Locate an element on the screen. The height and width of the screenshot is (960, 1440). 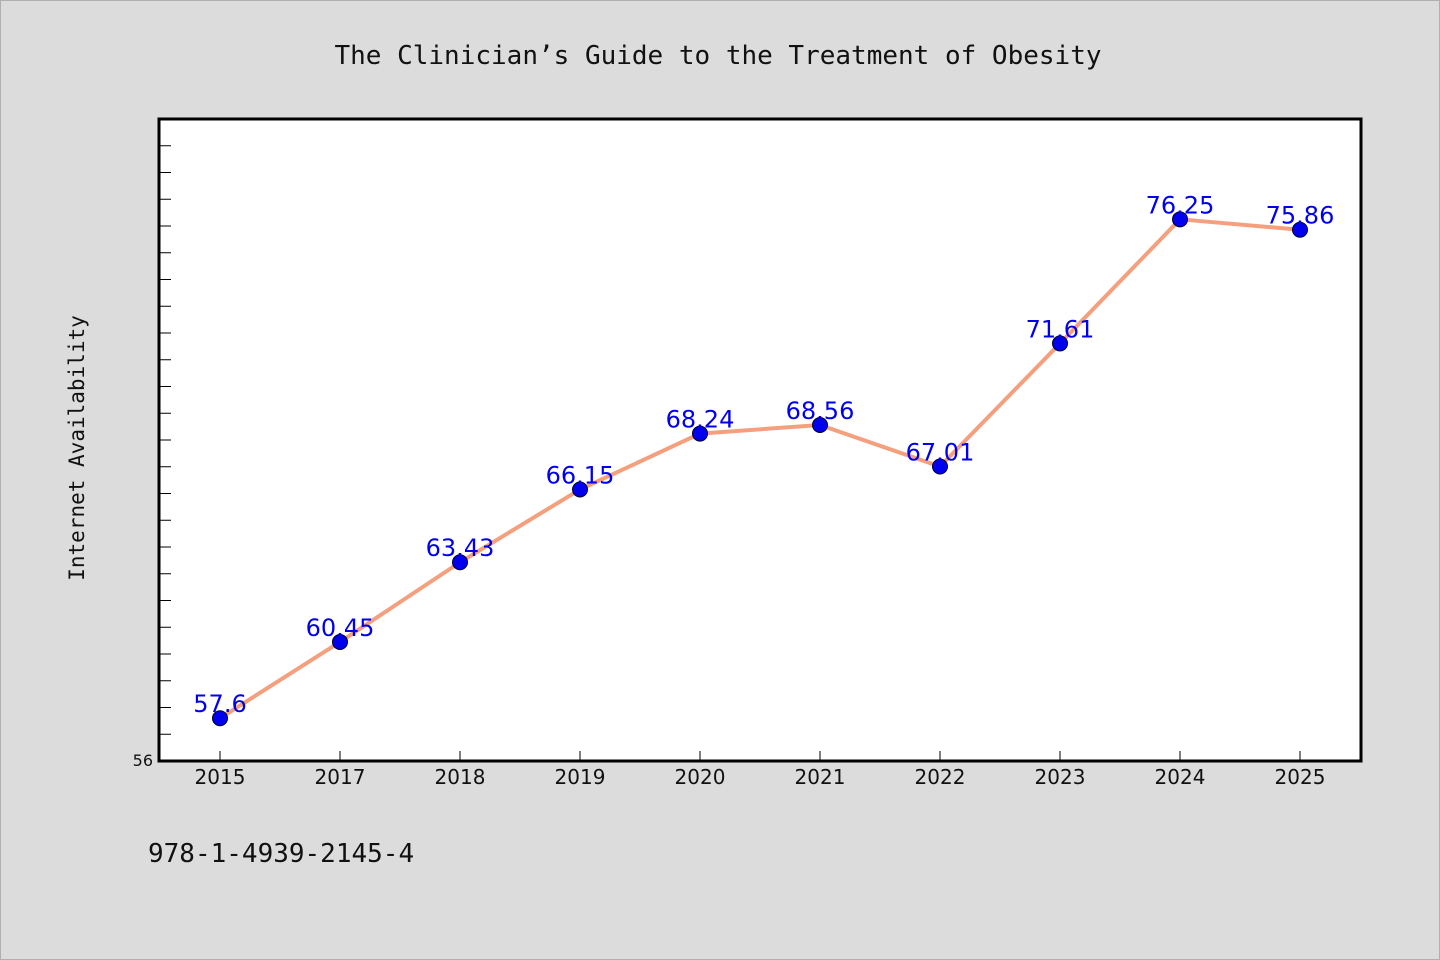
data-label: 71.61 is located at coordinates (1060, 329).